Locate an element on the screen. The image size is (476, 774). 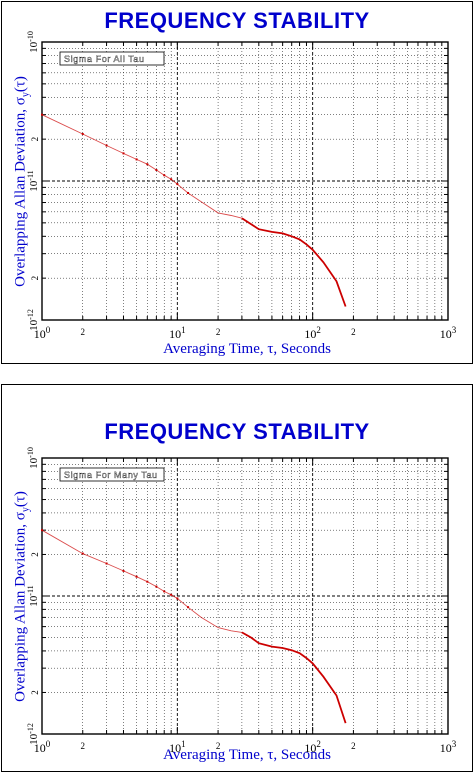
legend: Sigma For Many Tau is located at coordinates (112, 474).